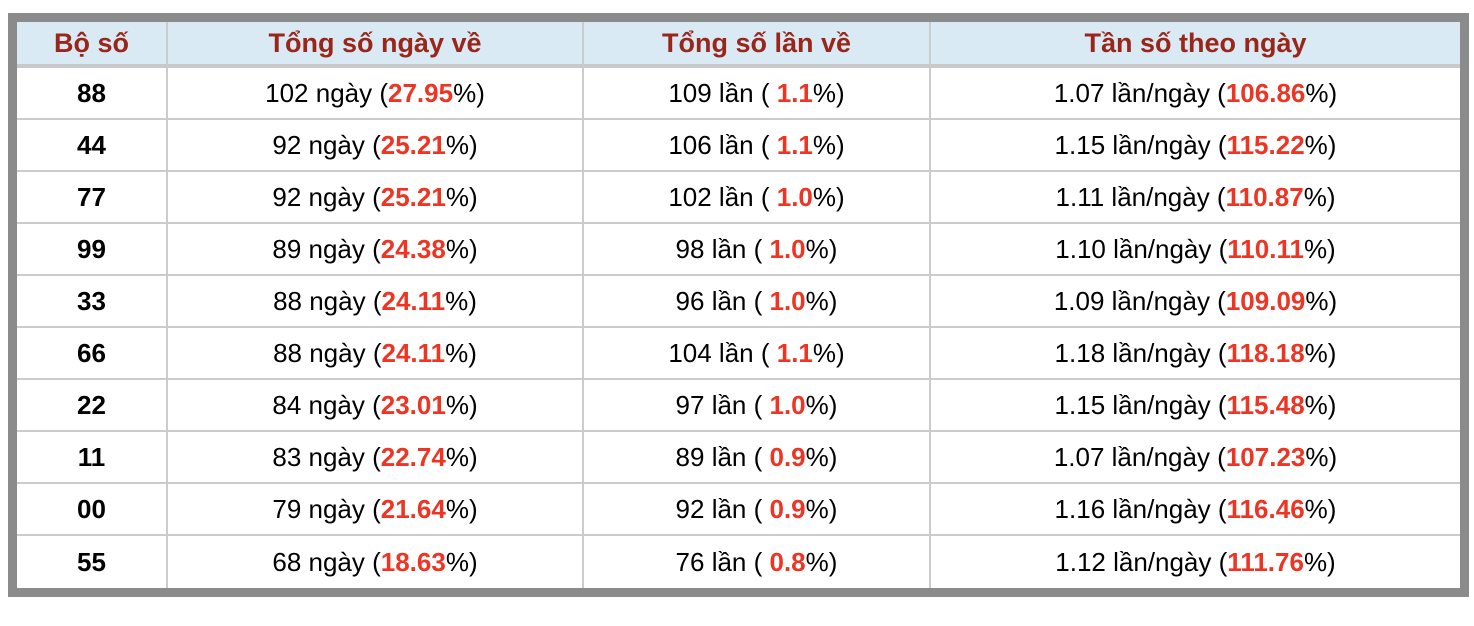  I want to click on days-text: 102 ngày (, so click(326, 92).